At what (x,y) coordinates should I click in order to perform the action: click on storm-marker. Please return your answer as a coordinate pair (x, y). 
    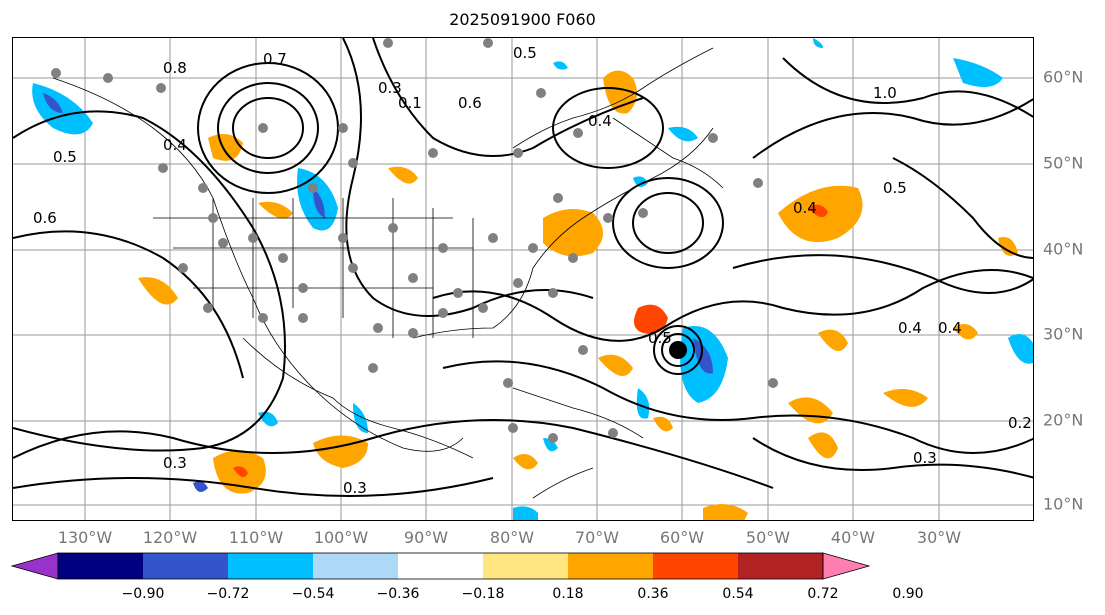
    Looking at the image, I should click on (678, 350).